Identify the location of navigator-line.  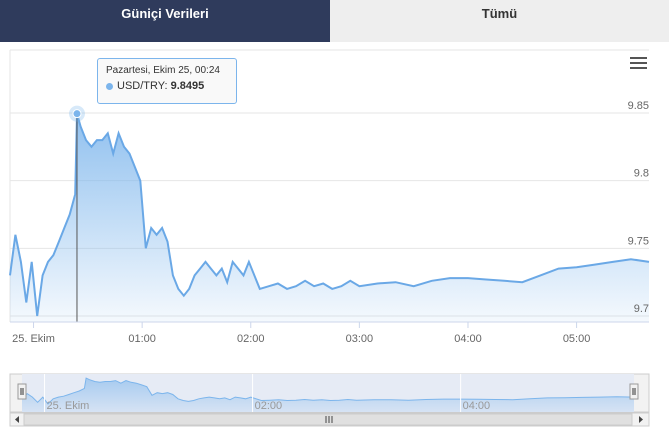
(328, 391).